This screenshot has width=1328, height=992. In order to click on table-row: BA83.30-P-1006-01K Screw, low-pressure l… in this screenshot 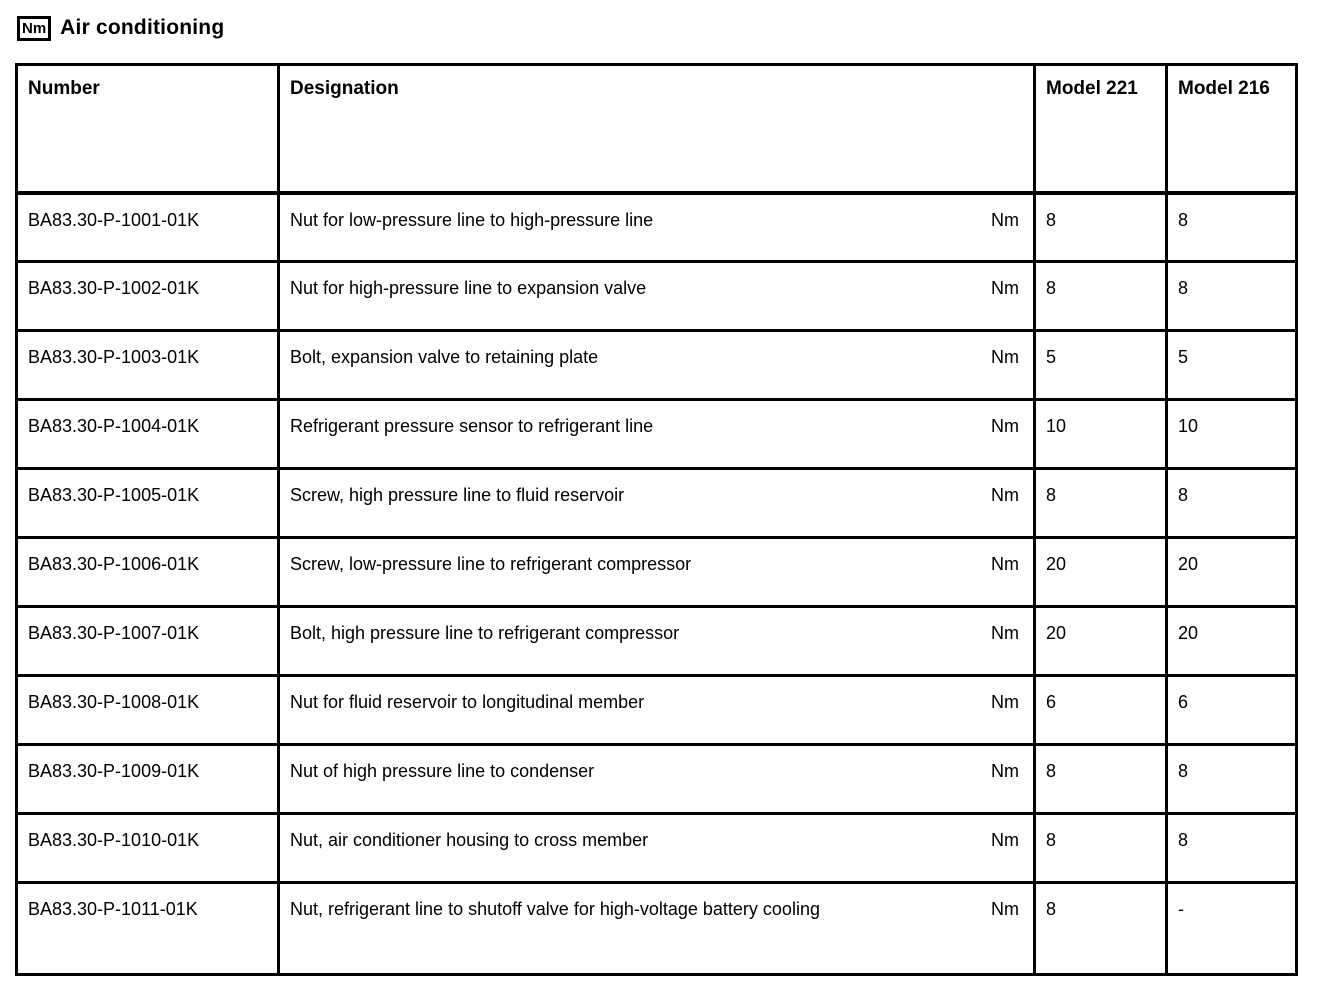, I will do `click(656, 572)`.